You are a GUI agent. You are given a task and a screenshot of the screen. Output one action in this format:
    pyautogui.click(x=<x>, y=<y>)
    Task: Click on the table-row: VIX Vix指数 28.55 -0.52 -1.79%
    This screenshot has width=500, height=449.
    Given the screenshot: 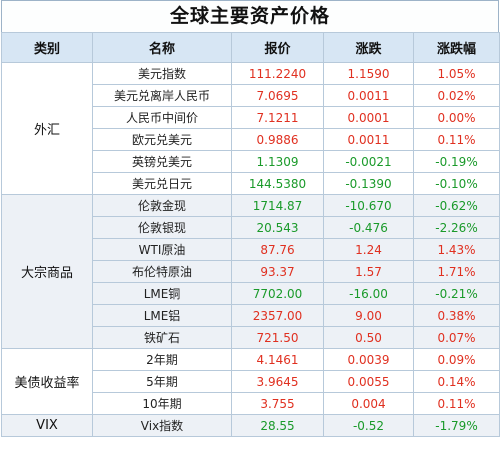 What is the action you would take?
    pyautogui.click(x=250, y=425)
    